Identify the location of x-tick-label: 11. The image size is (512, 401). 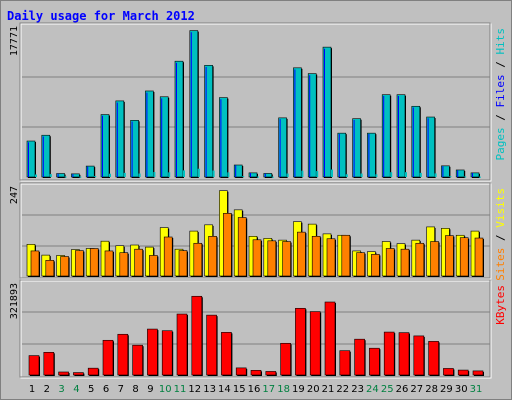
(180, 389).